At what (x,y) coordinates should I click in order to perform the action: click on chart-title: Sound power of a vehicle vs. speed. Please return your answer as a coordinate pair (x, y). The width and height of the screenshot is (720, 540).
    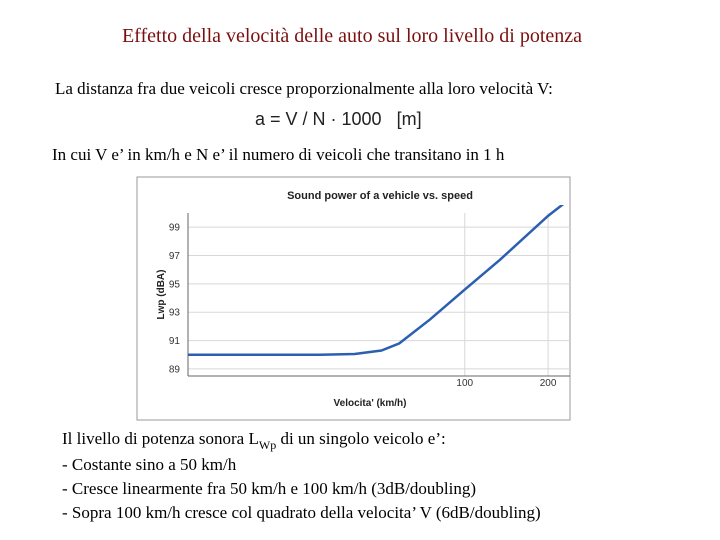
    Looking at the image, I should click on (380, 196).